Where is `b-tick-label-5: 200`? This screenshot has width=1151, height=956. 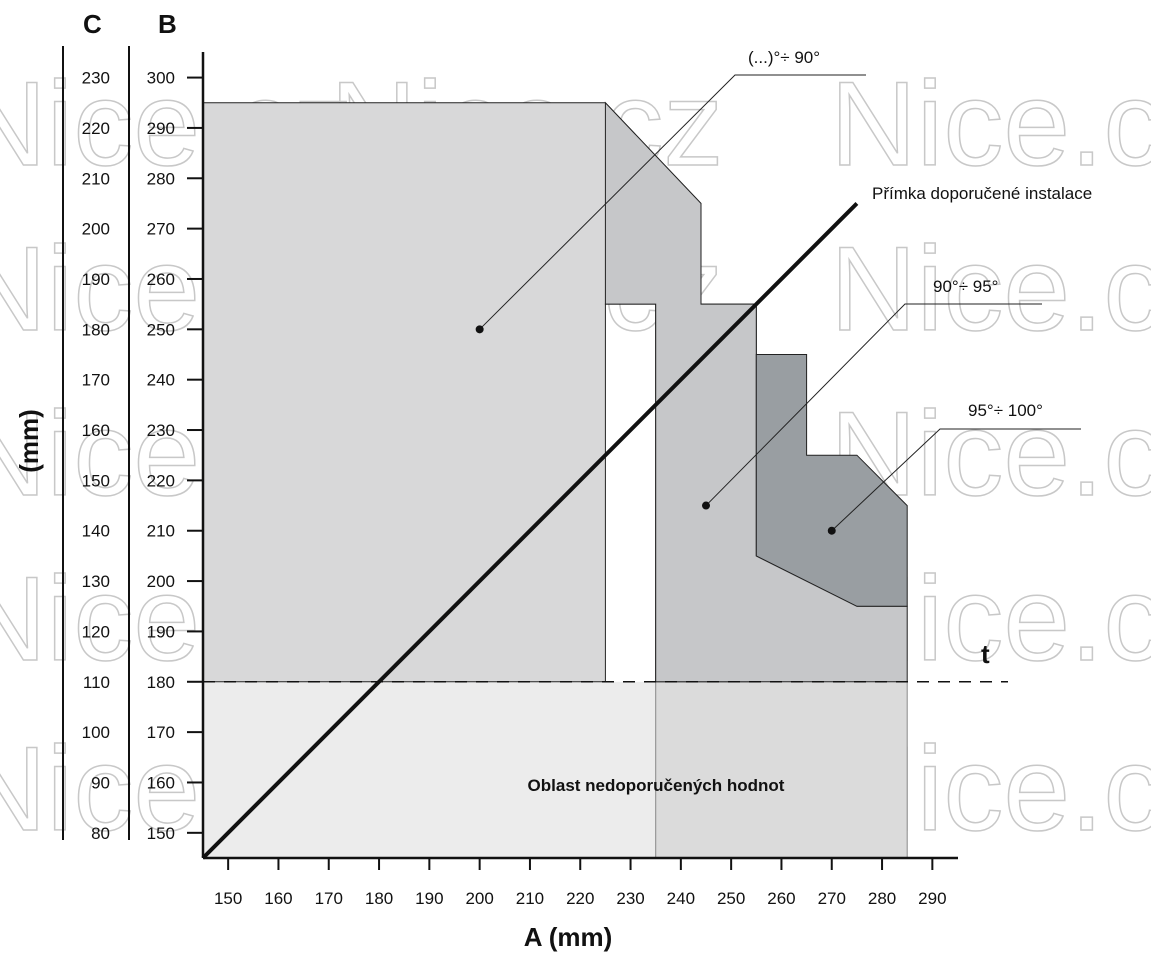
b-tick-label-5: 200 is located at coordinates (161, 581).